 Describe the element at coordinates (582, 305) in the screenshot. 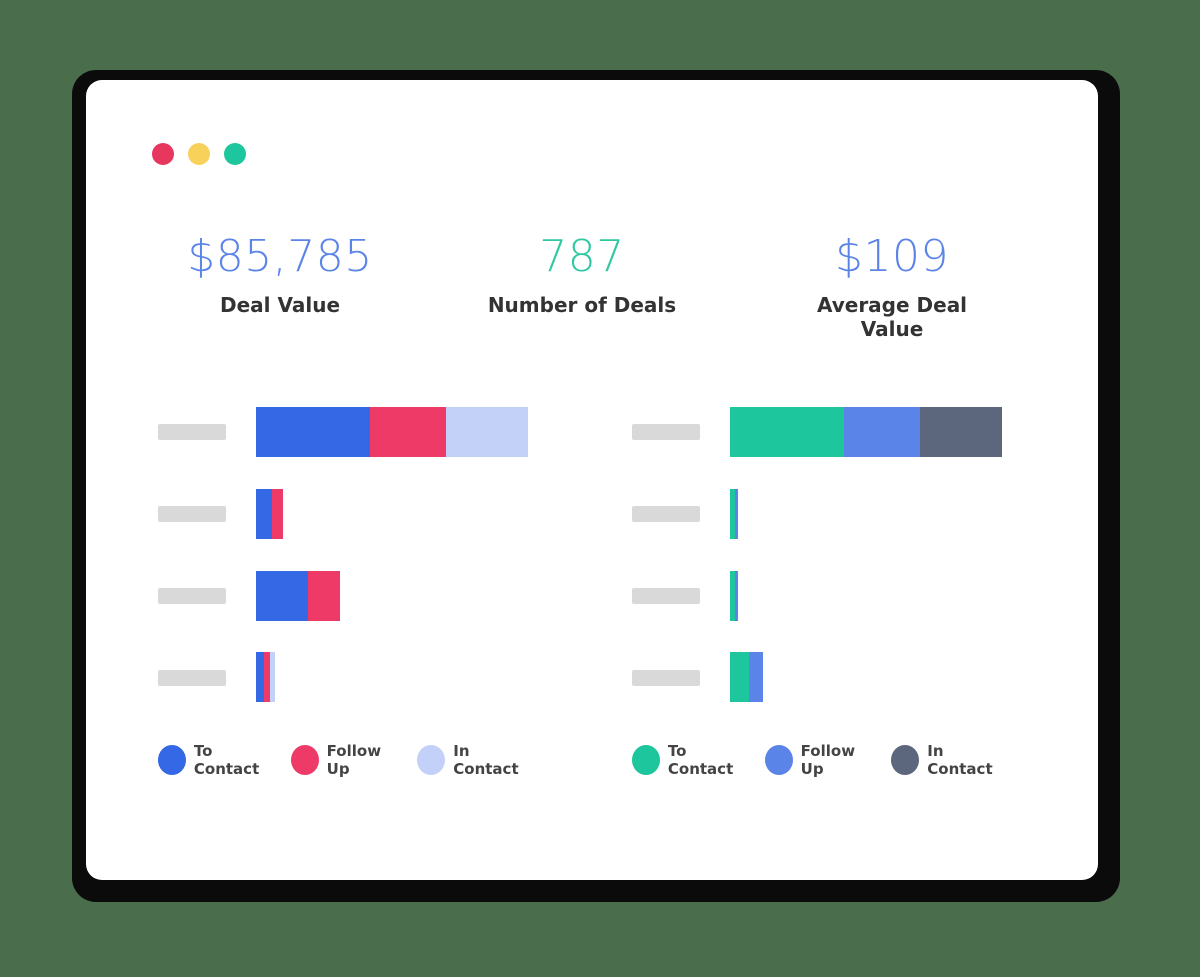

I see `number-of-deals-label: Number of Deals` at that location.